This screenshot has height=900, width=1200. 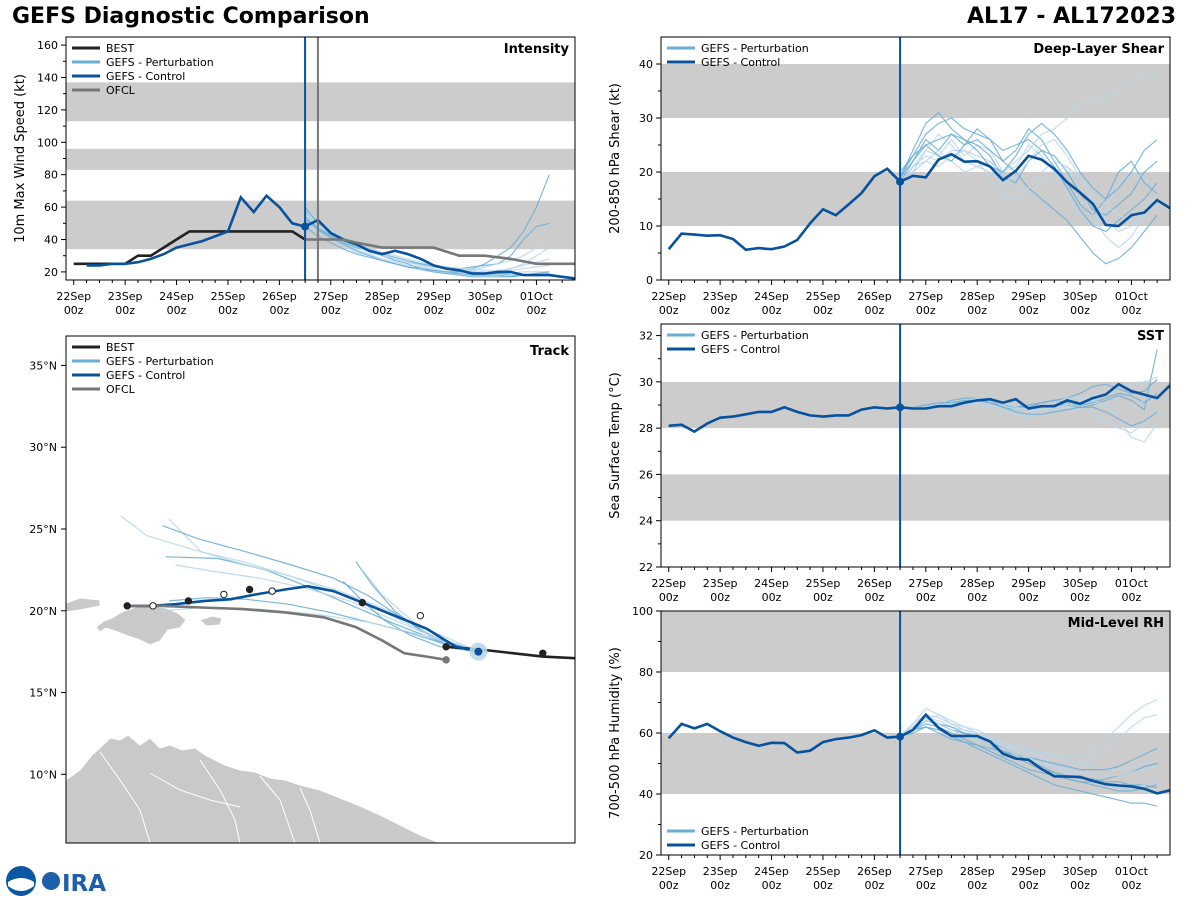 I want to click on rh-x-tick-label: 27Sep, so click(x=925, y=871).